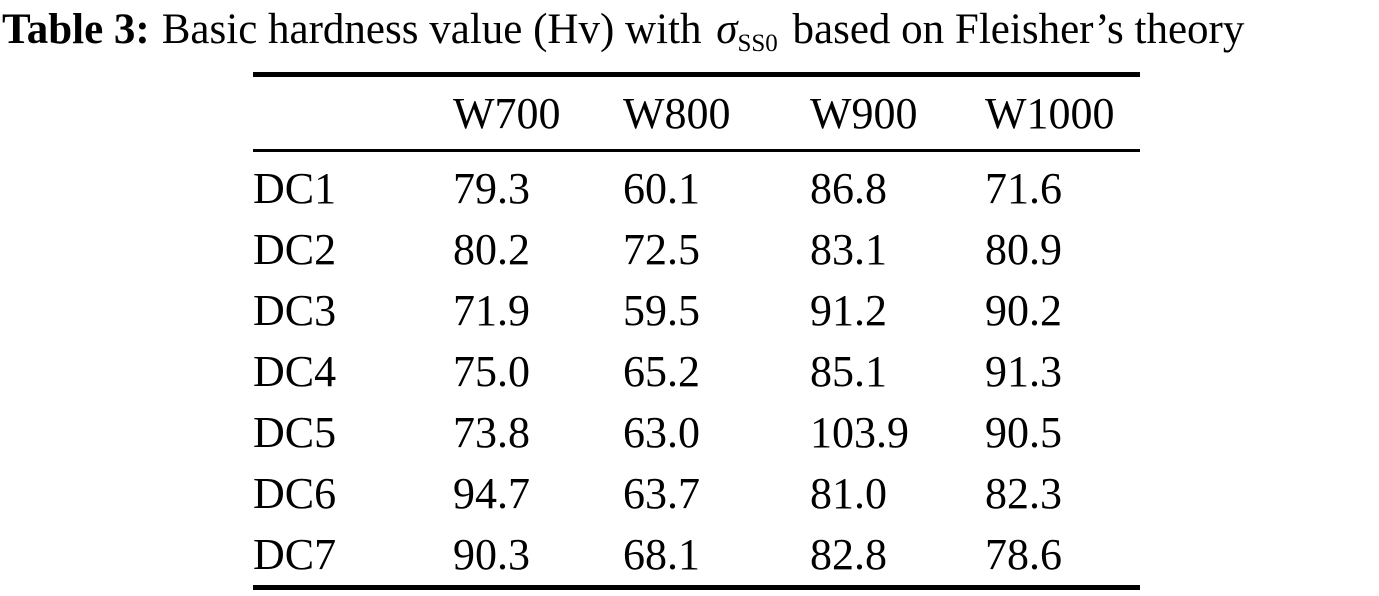 The width and height of the screenshot is (1379, 596). What do you see at coordinates (295, 188) in the screenshot?
I see `row-label: DC1` at bounding box center [295, 188].